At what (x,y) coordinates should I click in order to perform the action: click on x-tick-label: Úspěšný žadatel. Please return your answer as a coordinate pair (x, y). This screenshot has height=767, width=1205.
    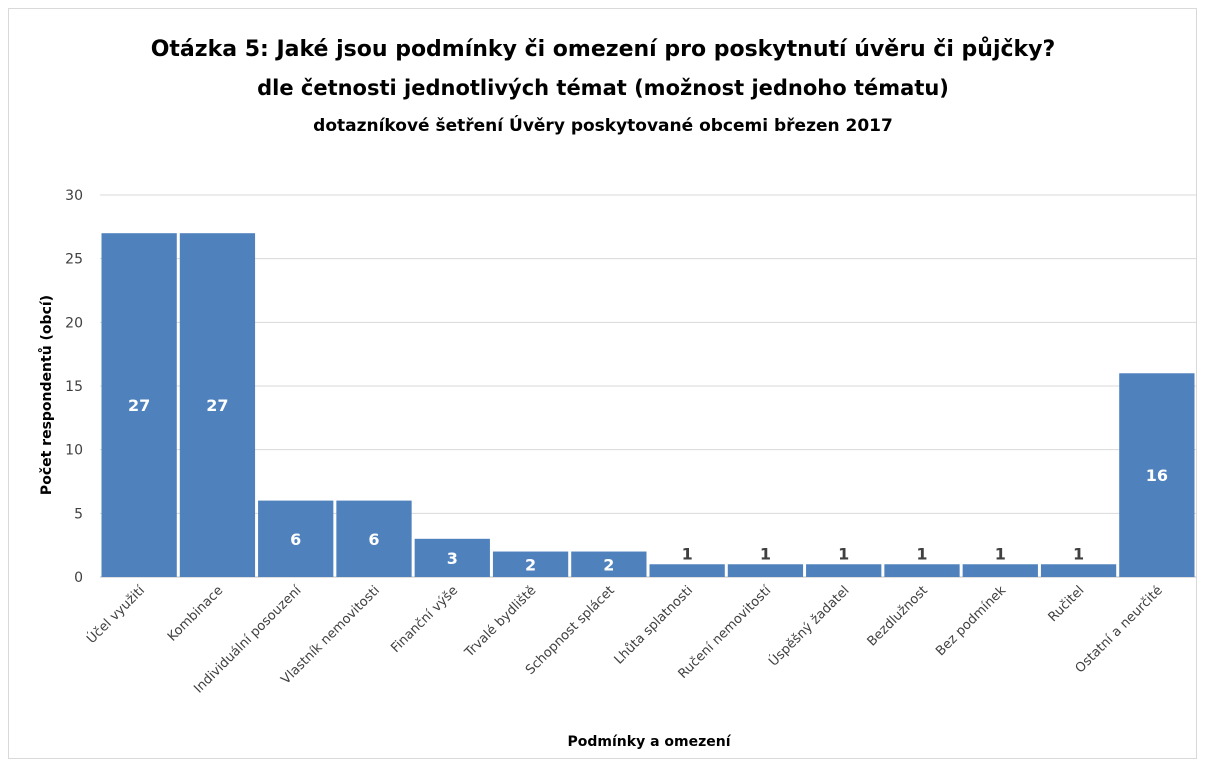
    Looking at the image, I should click on (809, 626).